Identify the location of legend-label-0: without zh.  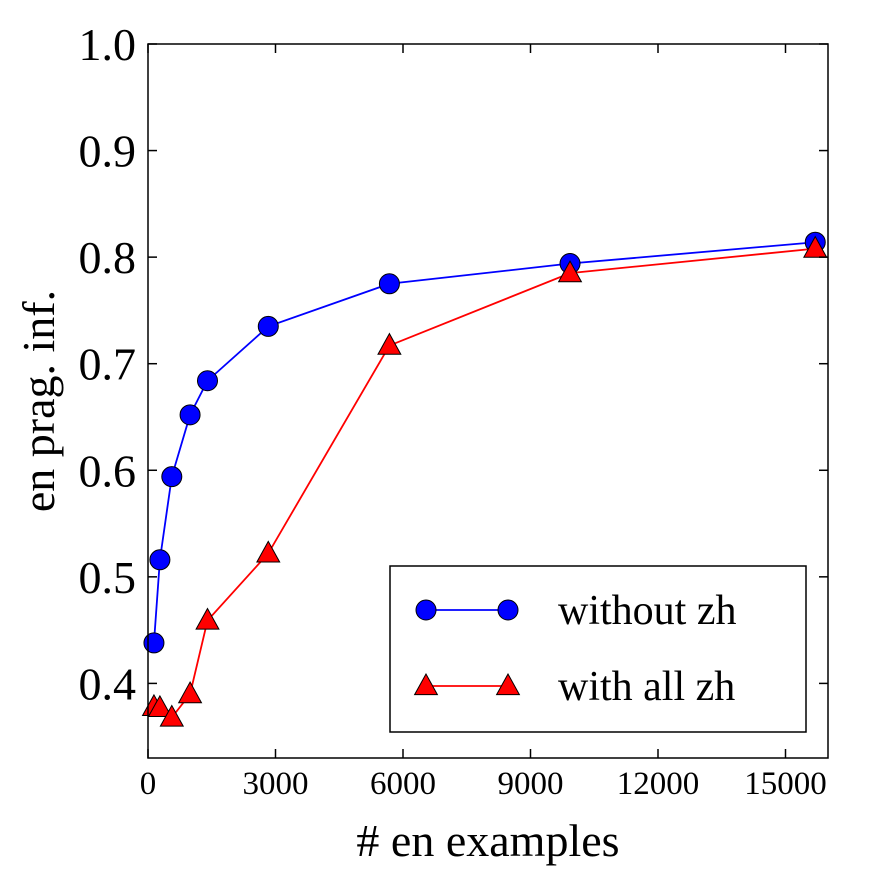
(647, 611).